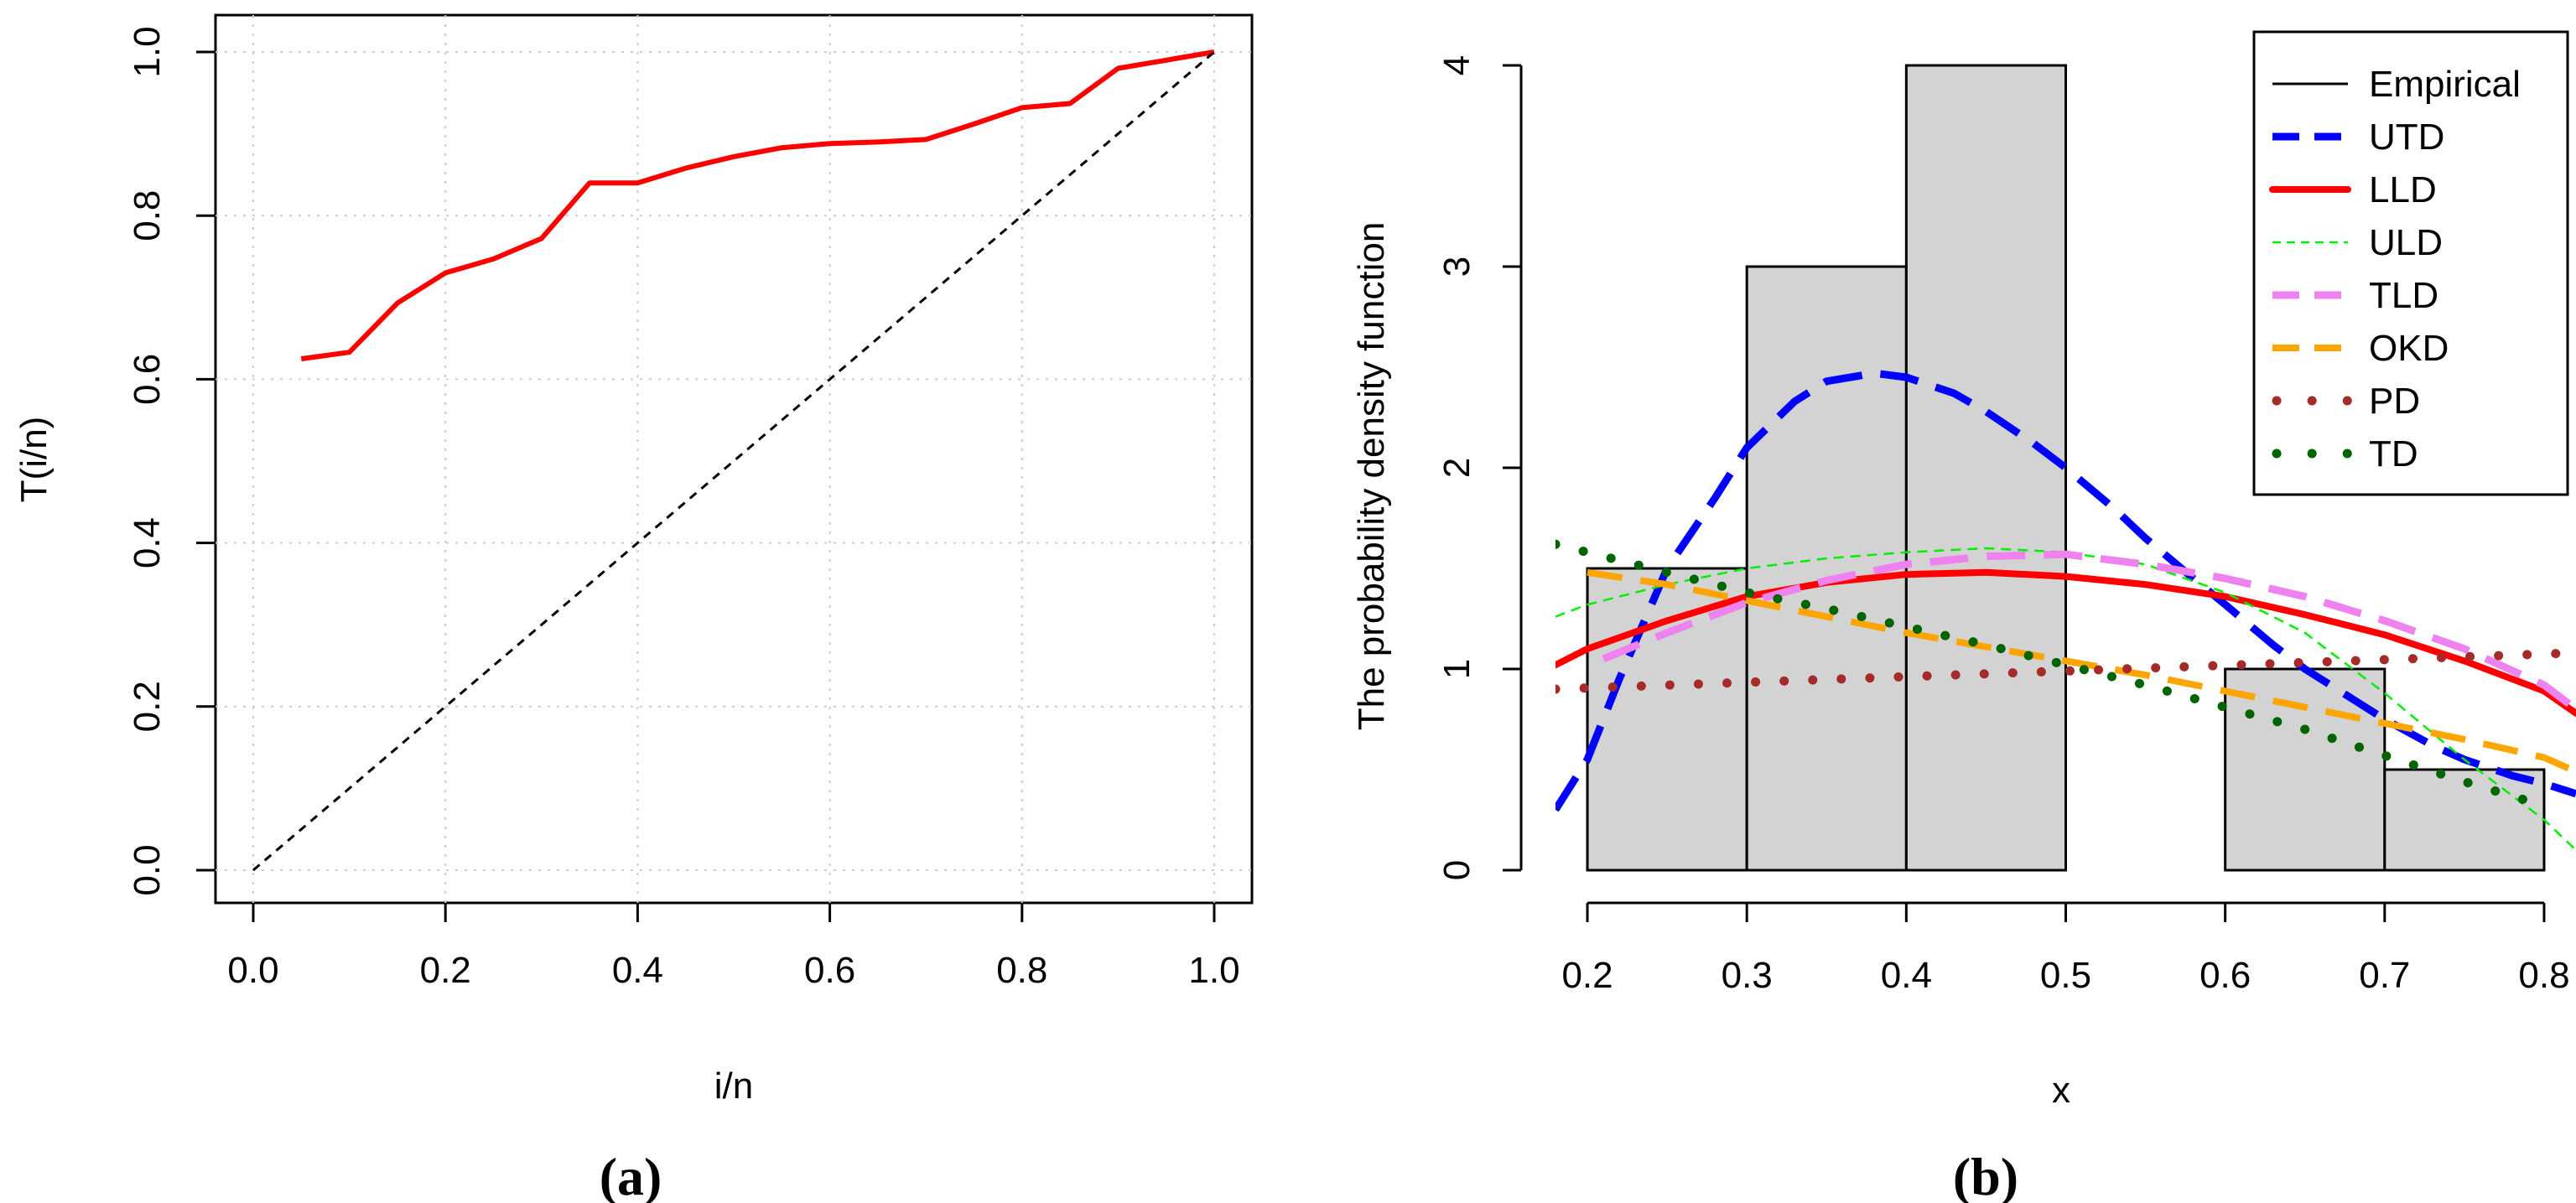 This screenshot has width=2576, height=1203. Describe the element at coordinates (171, 461) in the screenshot. I see `panel-a-y-ticks: 0.0 0.2 0.4 0.6 0.8 1.0` at that location.